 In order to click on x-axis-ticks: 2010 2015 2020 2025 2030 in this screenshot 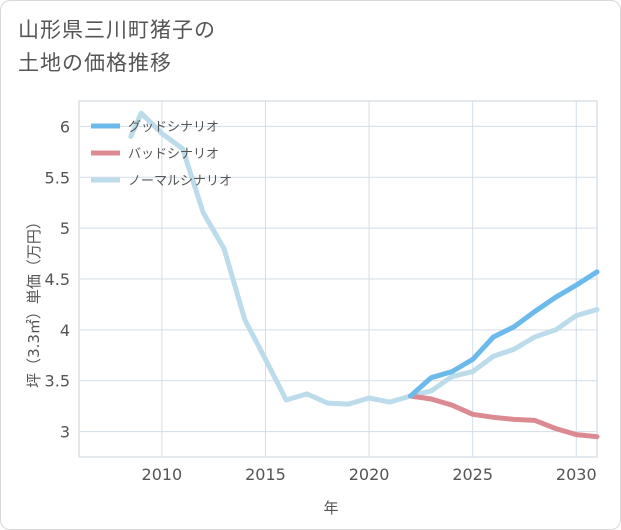, I will do `click(369, 474)`.